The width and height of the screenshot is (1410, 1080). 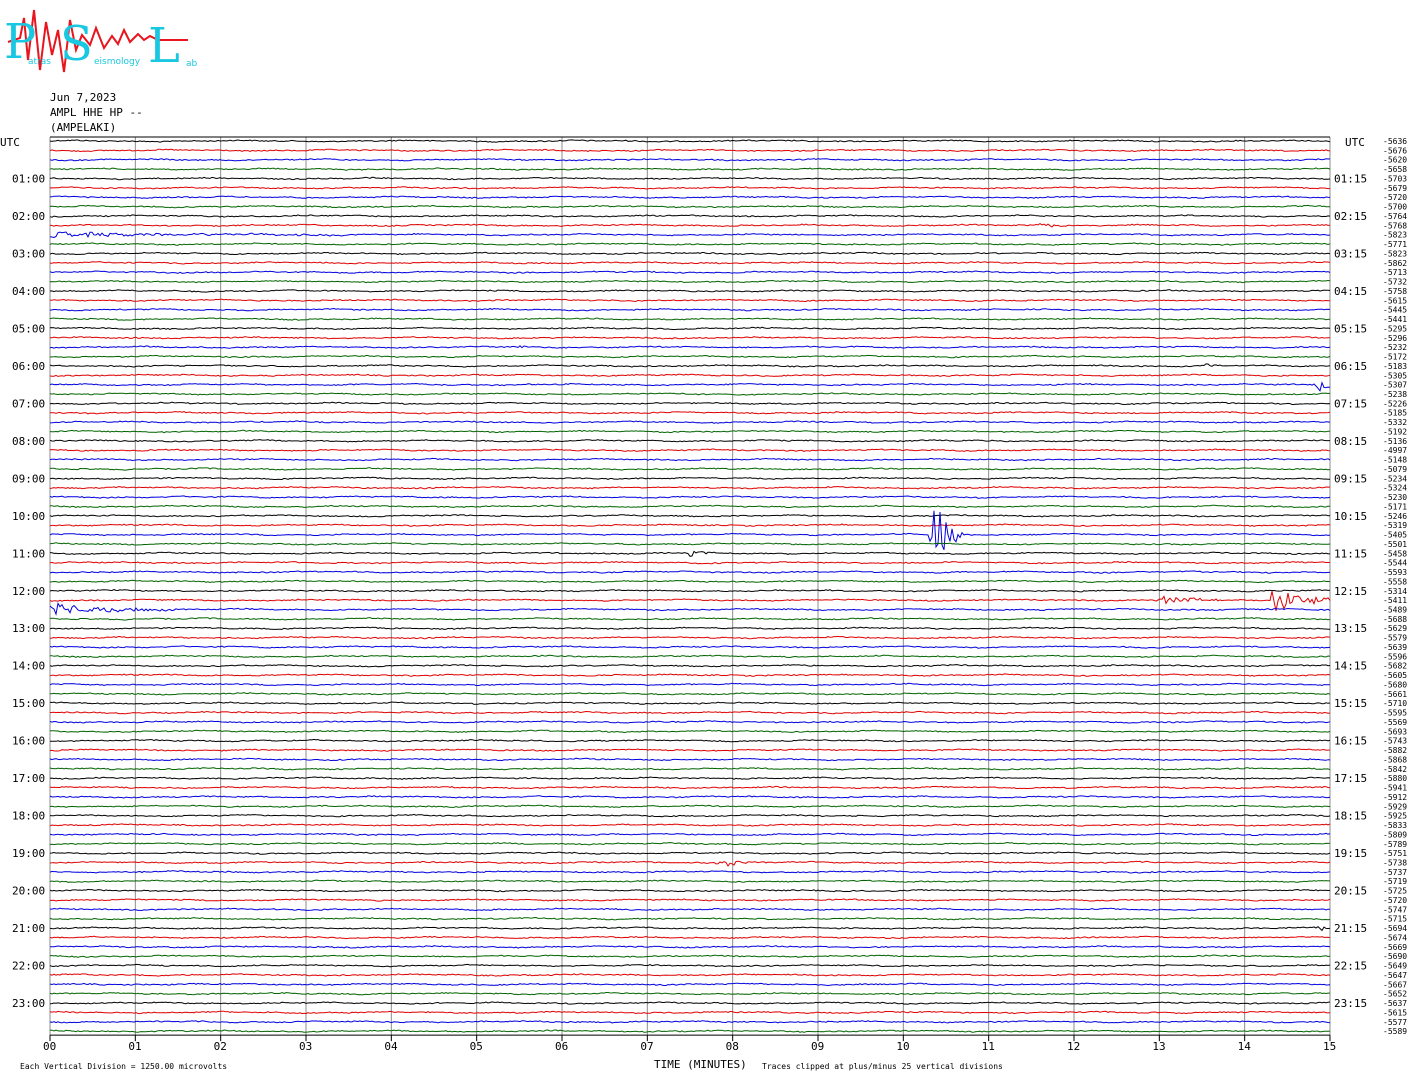 I want to click on hour-label-right: 05:15, so click(x=1350, y=328).